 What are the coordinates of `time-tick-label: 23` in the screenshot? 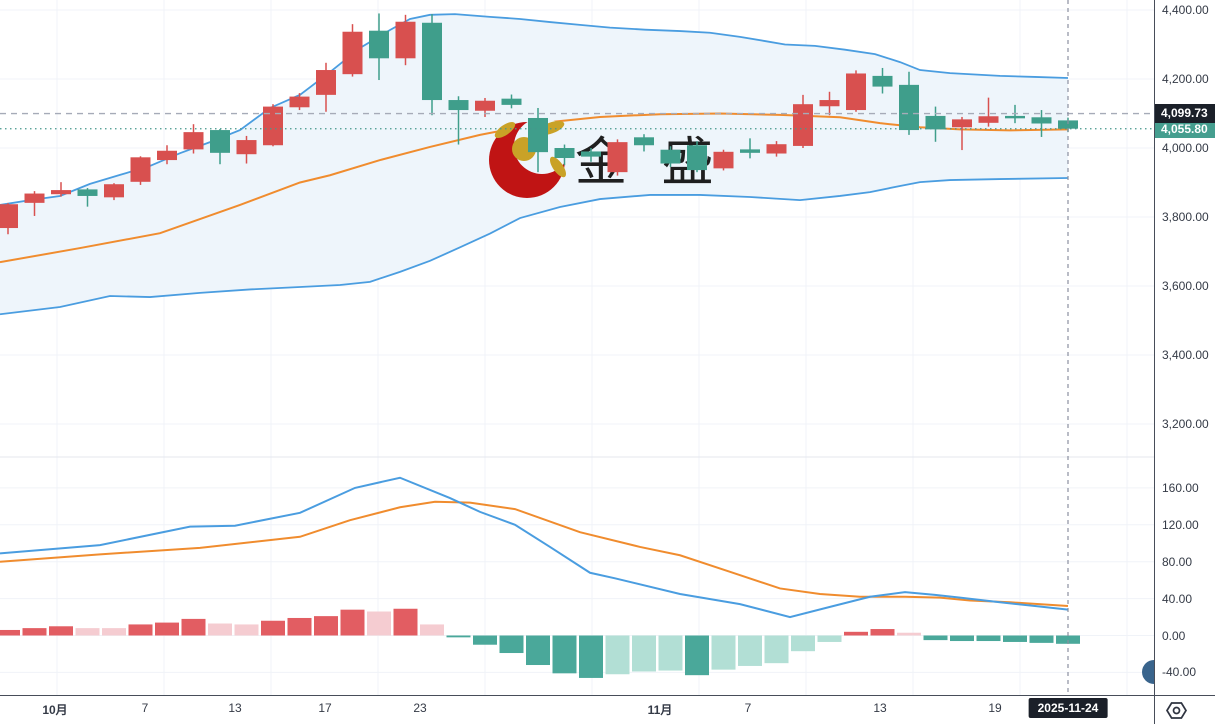 It's located at (420, 708).